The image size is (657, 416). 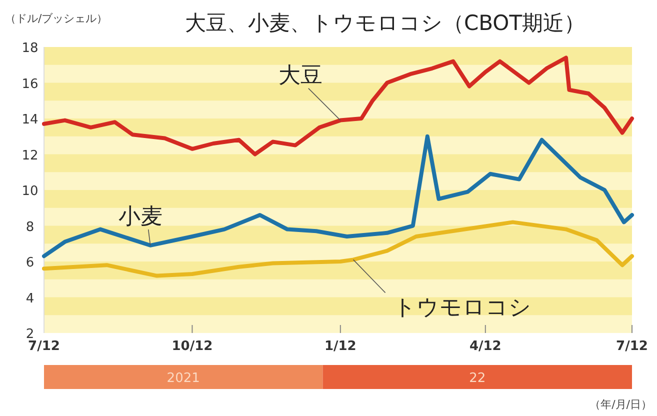 I want to click on y-tick-label: 10, so click(x=30, y=191).